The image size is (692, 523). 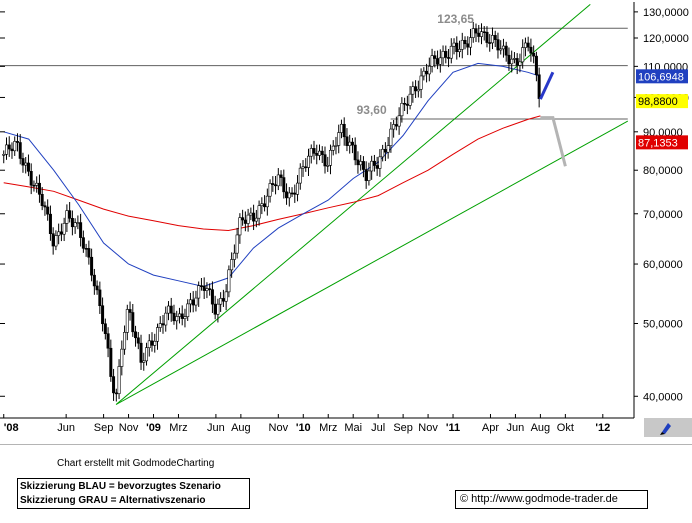 I want to click on source-url: © http://www.godmode-trader.de, so click(x=551, y=499).